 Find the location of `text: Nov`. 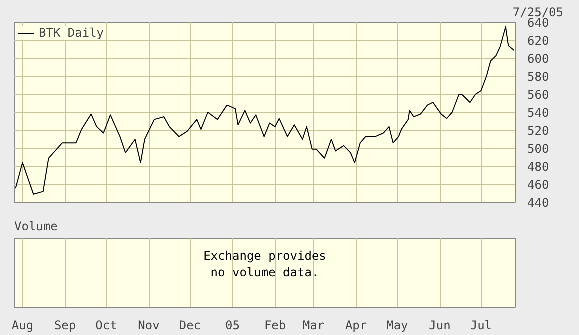

text: Nov is located at coordinates (149, 325).